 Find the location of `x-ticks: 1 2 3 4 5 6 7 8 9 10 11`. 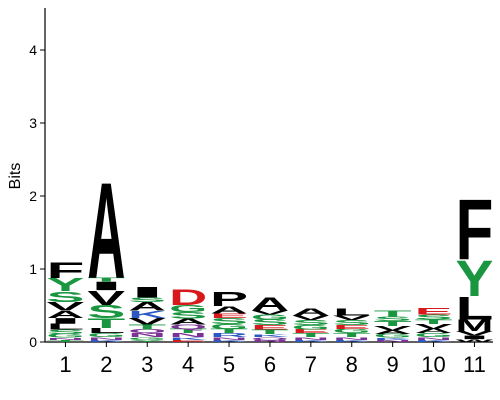

x-ticks: 1 2 3 4 5 6 7 8 9 10 11 is located at coordinates (272, 359).